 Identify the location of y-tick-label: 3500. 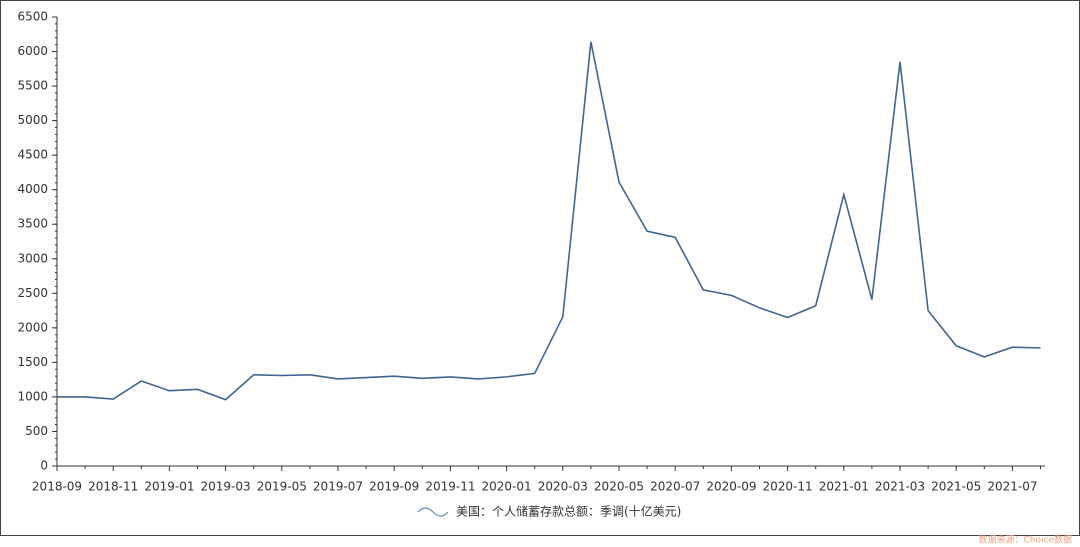
(32, 224).